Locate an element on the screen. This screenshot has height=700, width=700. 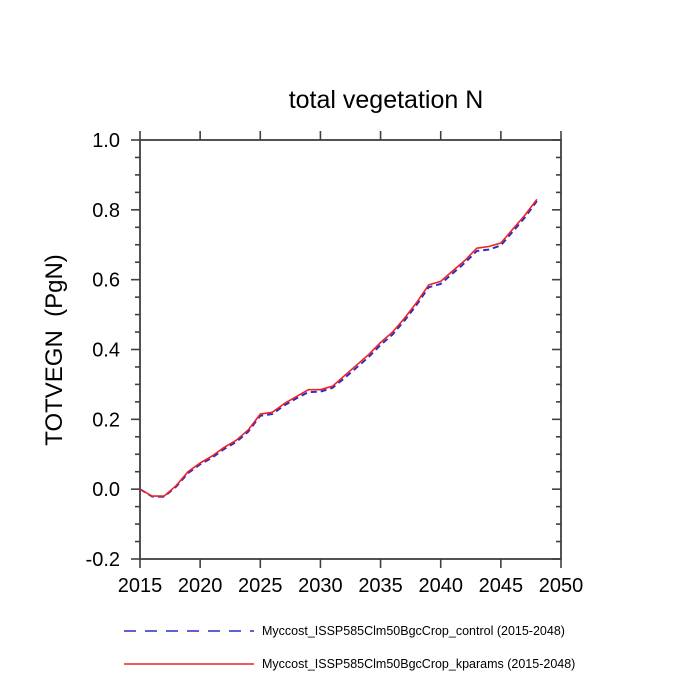
y-tick-label: 0.4 is located at coordinates (106, 351).